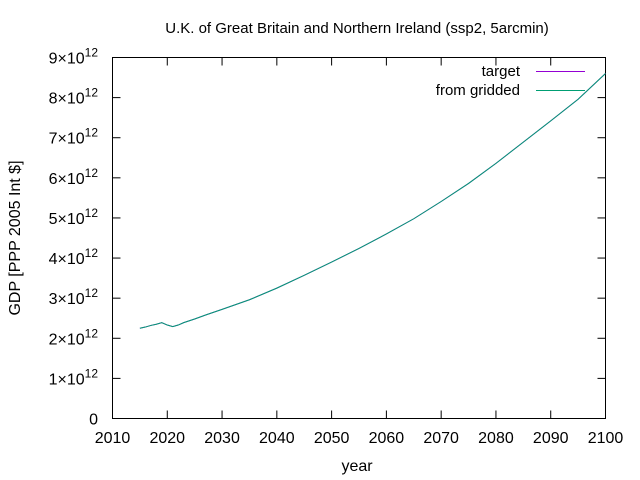  I want to click on y-tick-label: 3×10¹², so click(74, 297).